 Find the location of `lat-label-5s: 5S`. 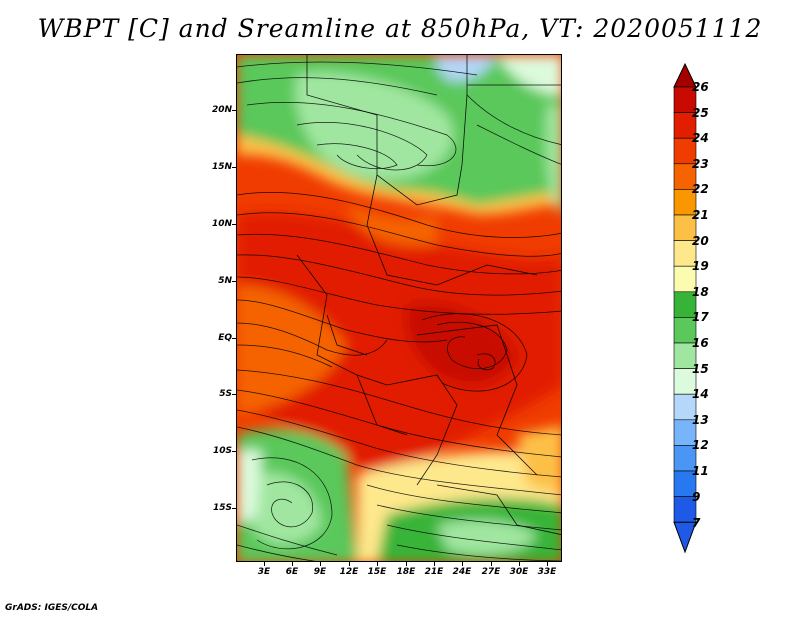

lat-label-5s: 5S is located at coordinates (225, 394).